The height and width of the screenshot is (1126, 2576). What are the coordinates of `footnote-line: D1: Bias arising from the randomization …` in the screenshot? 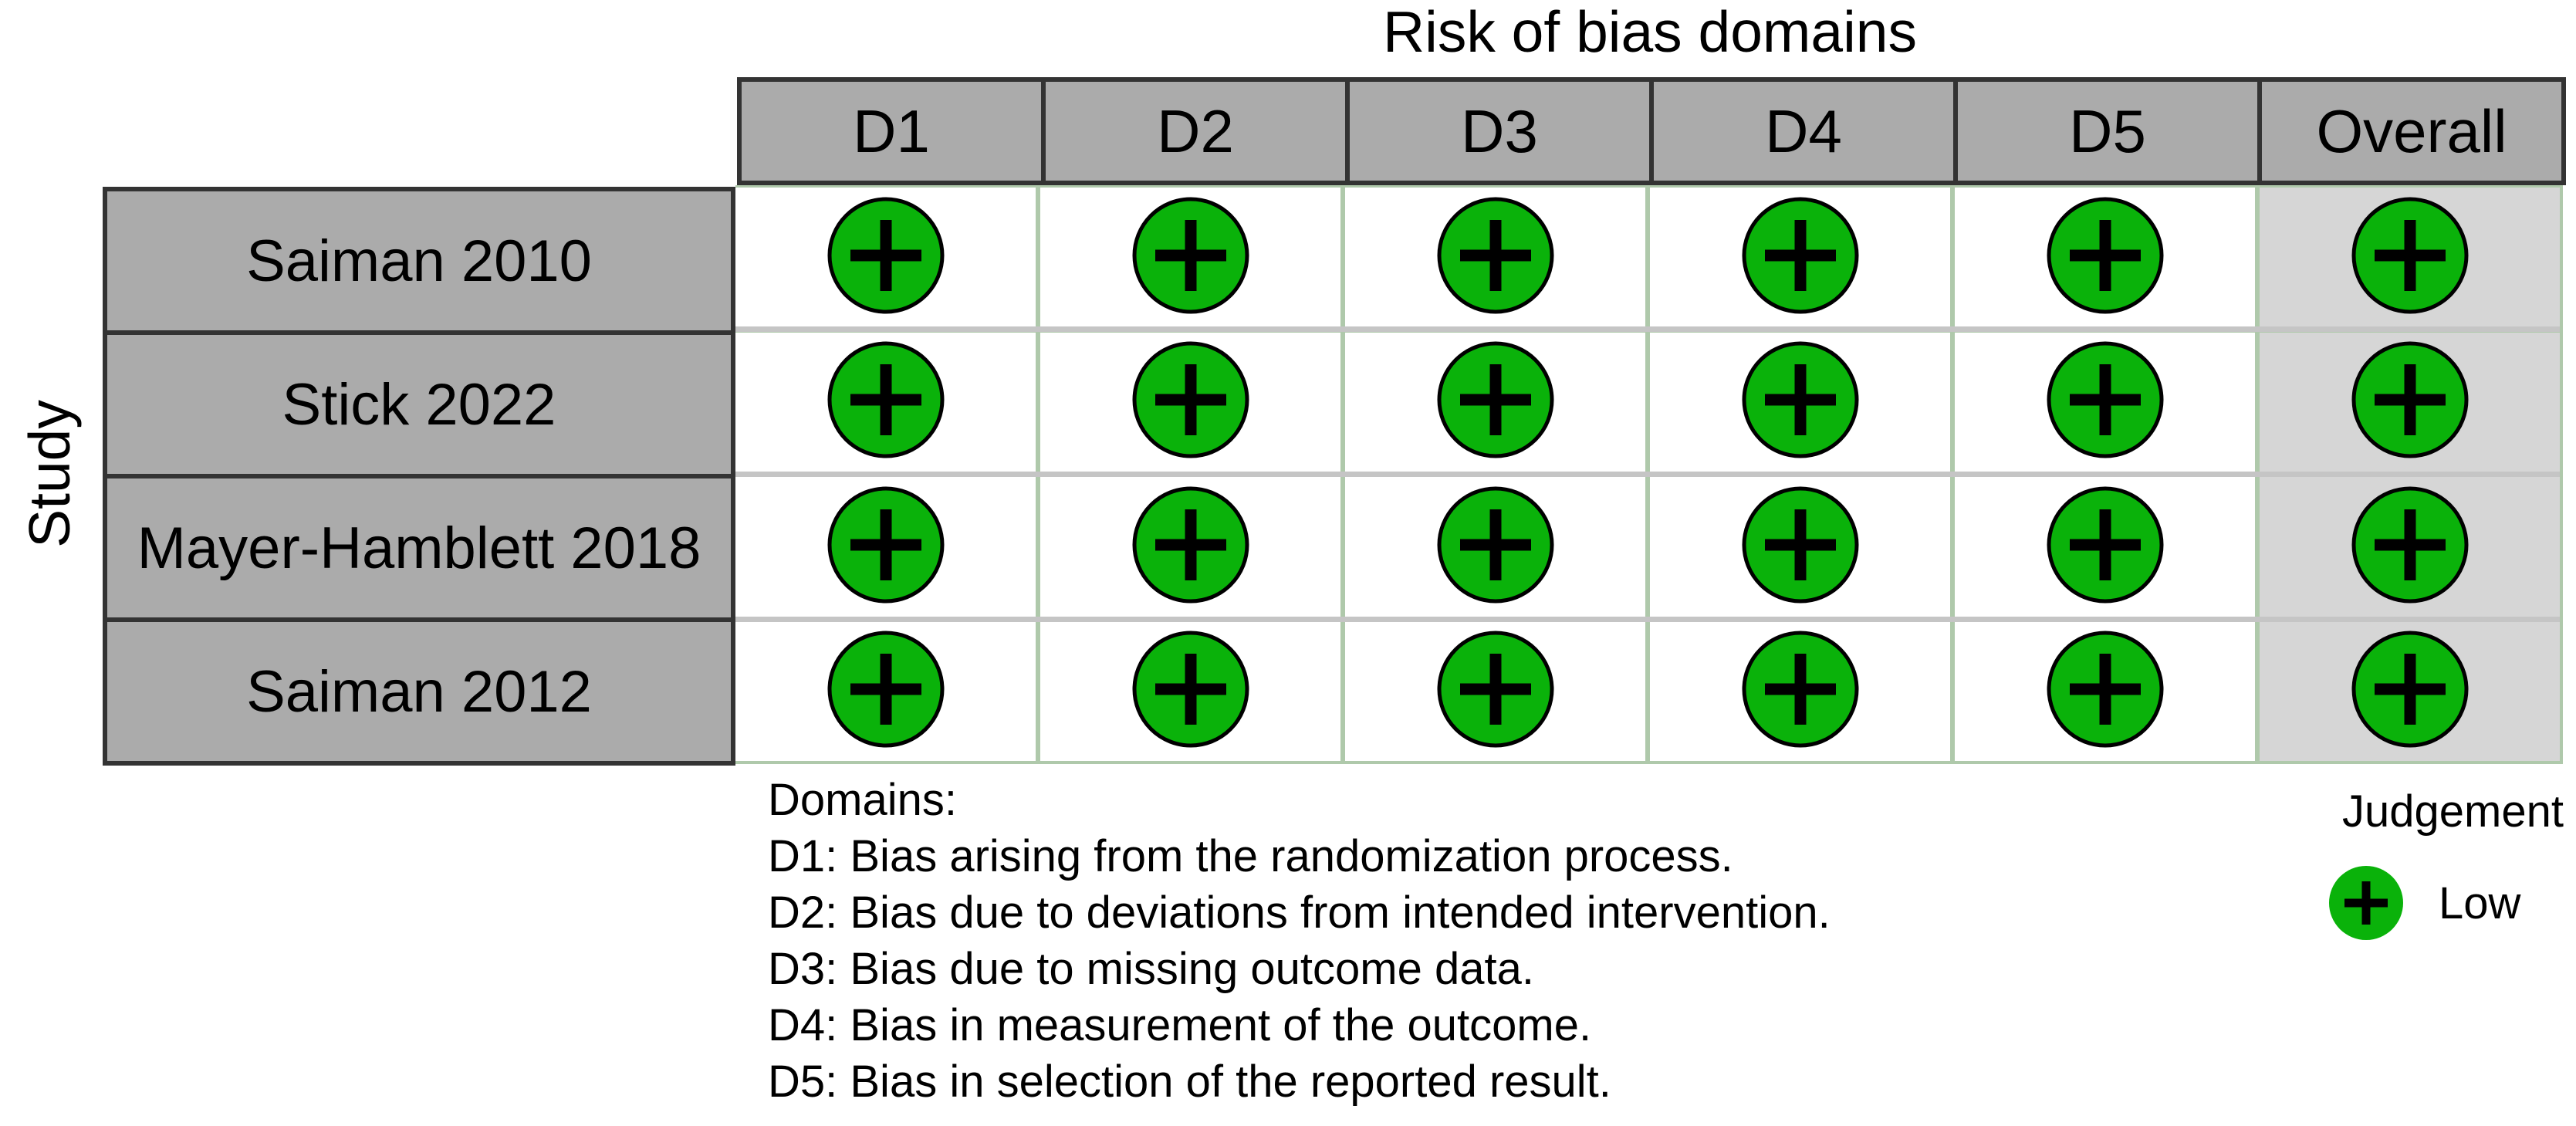 It's located at (1250, 856).